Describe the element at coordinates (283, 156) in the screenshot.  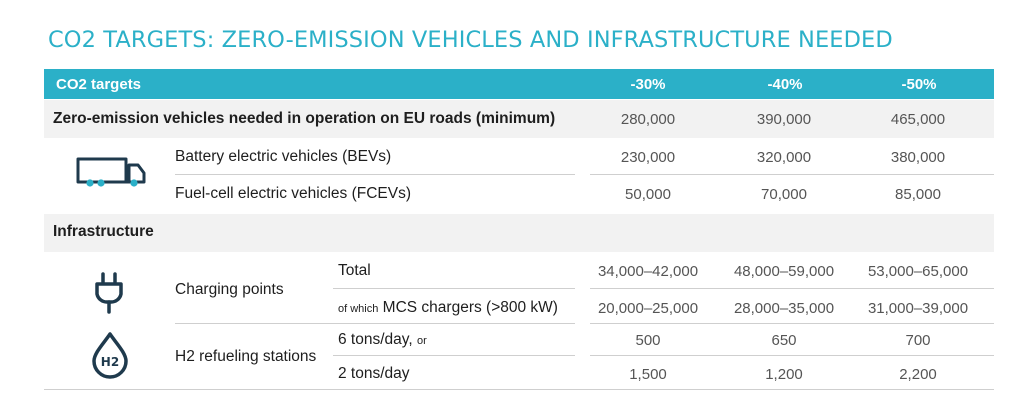
I see `bev-label: Battery electric vehicles (BEVs)` at that location.